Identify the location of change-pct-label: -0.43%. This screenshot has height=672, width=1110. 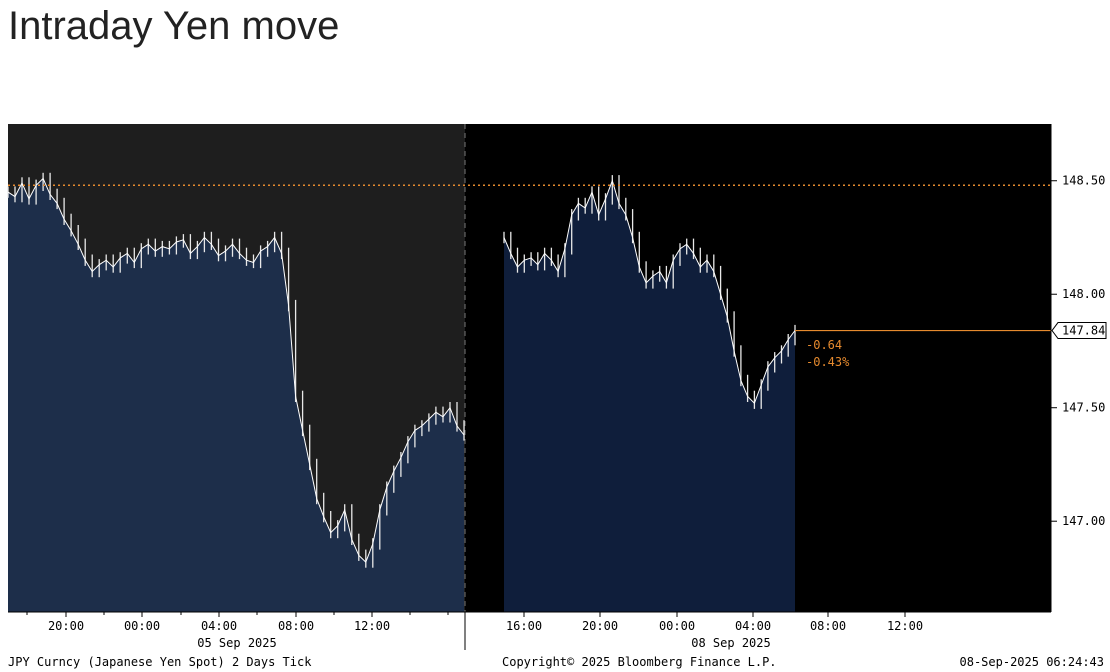
(828, 362).